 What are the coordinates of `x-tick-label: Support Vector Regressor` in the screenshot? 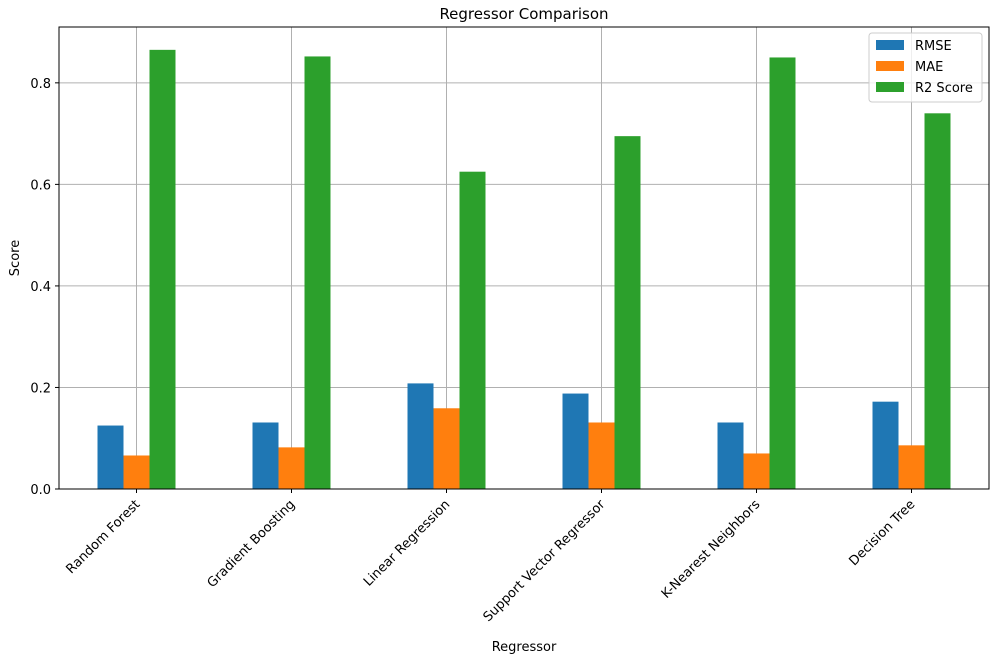 It's located at (545, 561).